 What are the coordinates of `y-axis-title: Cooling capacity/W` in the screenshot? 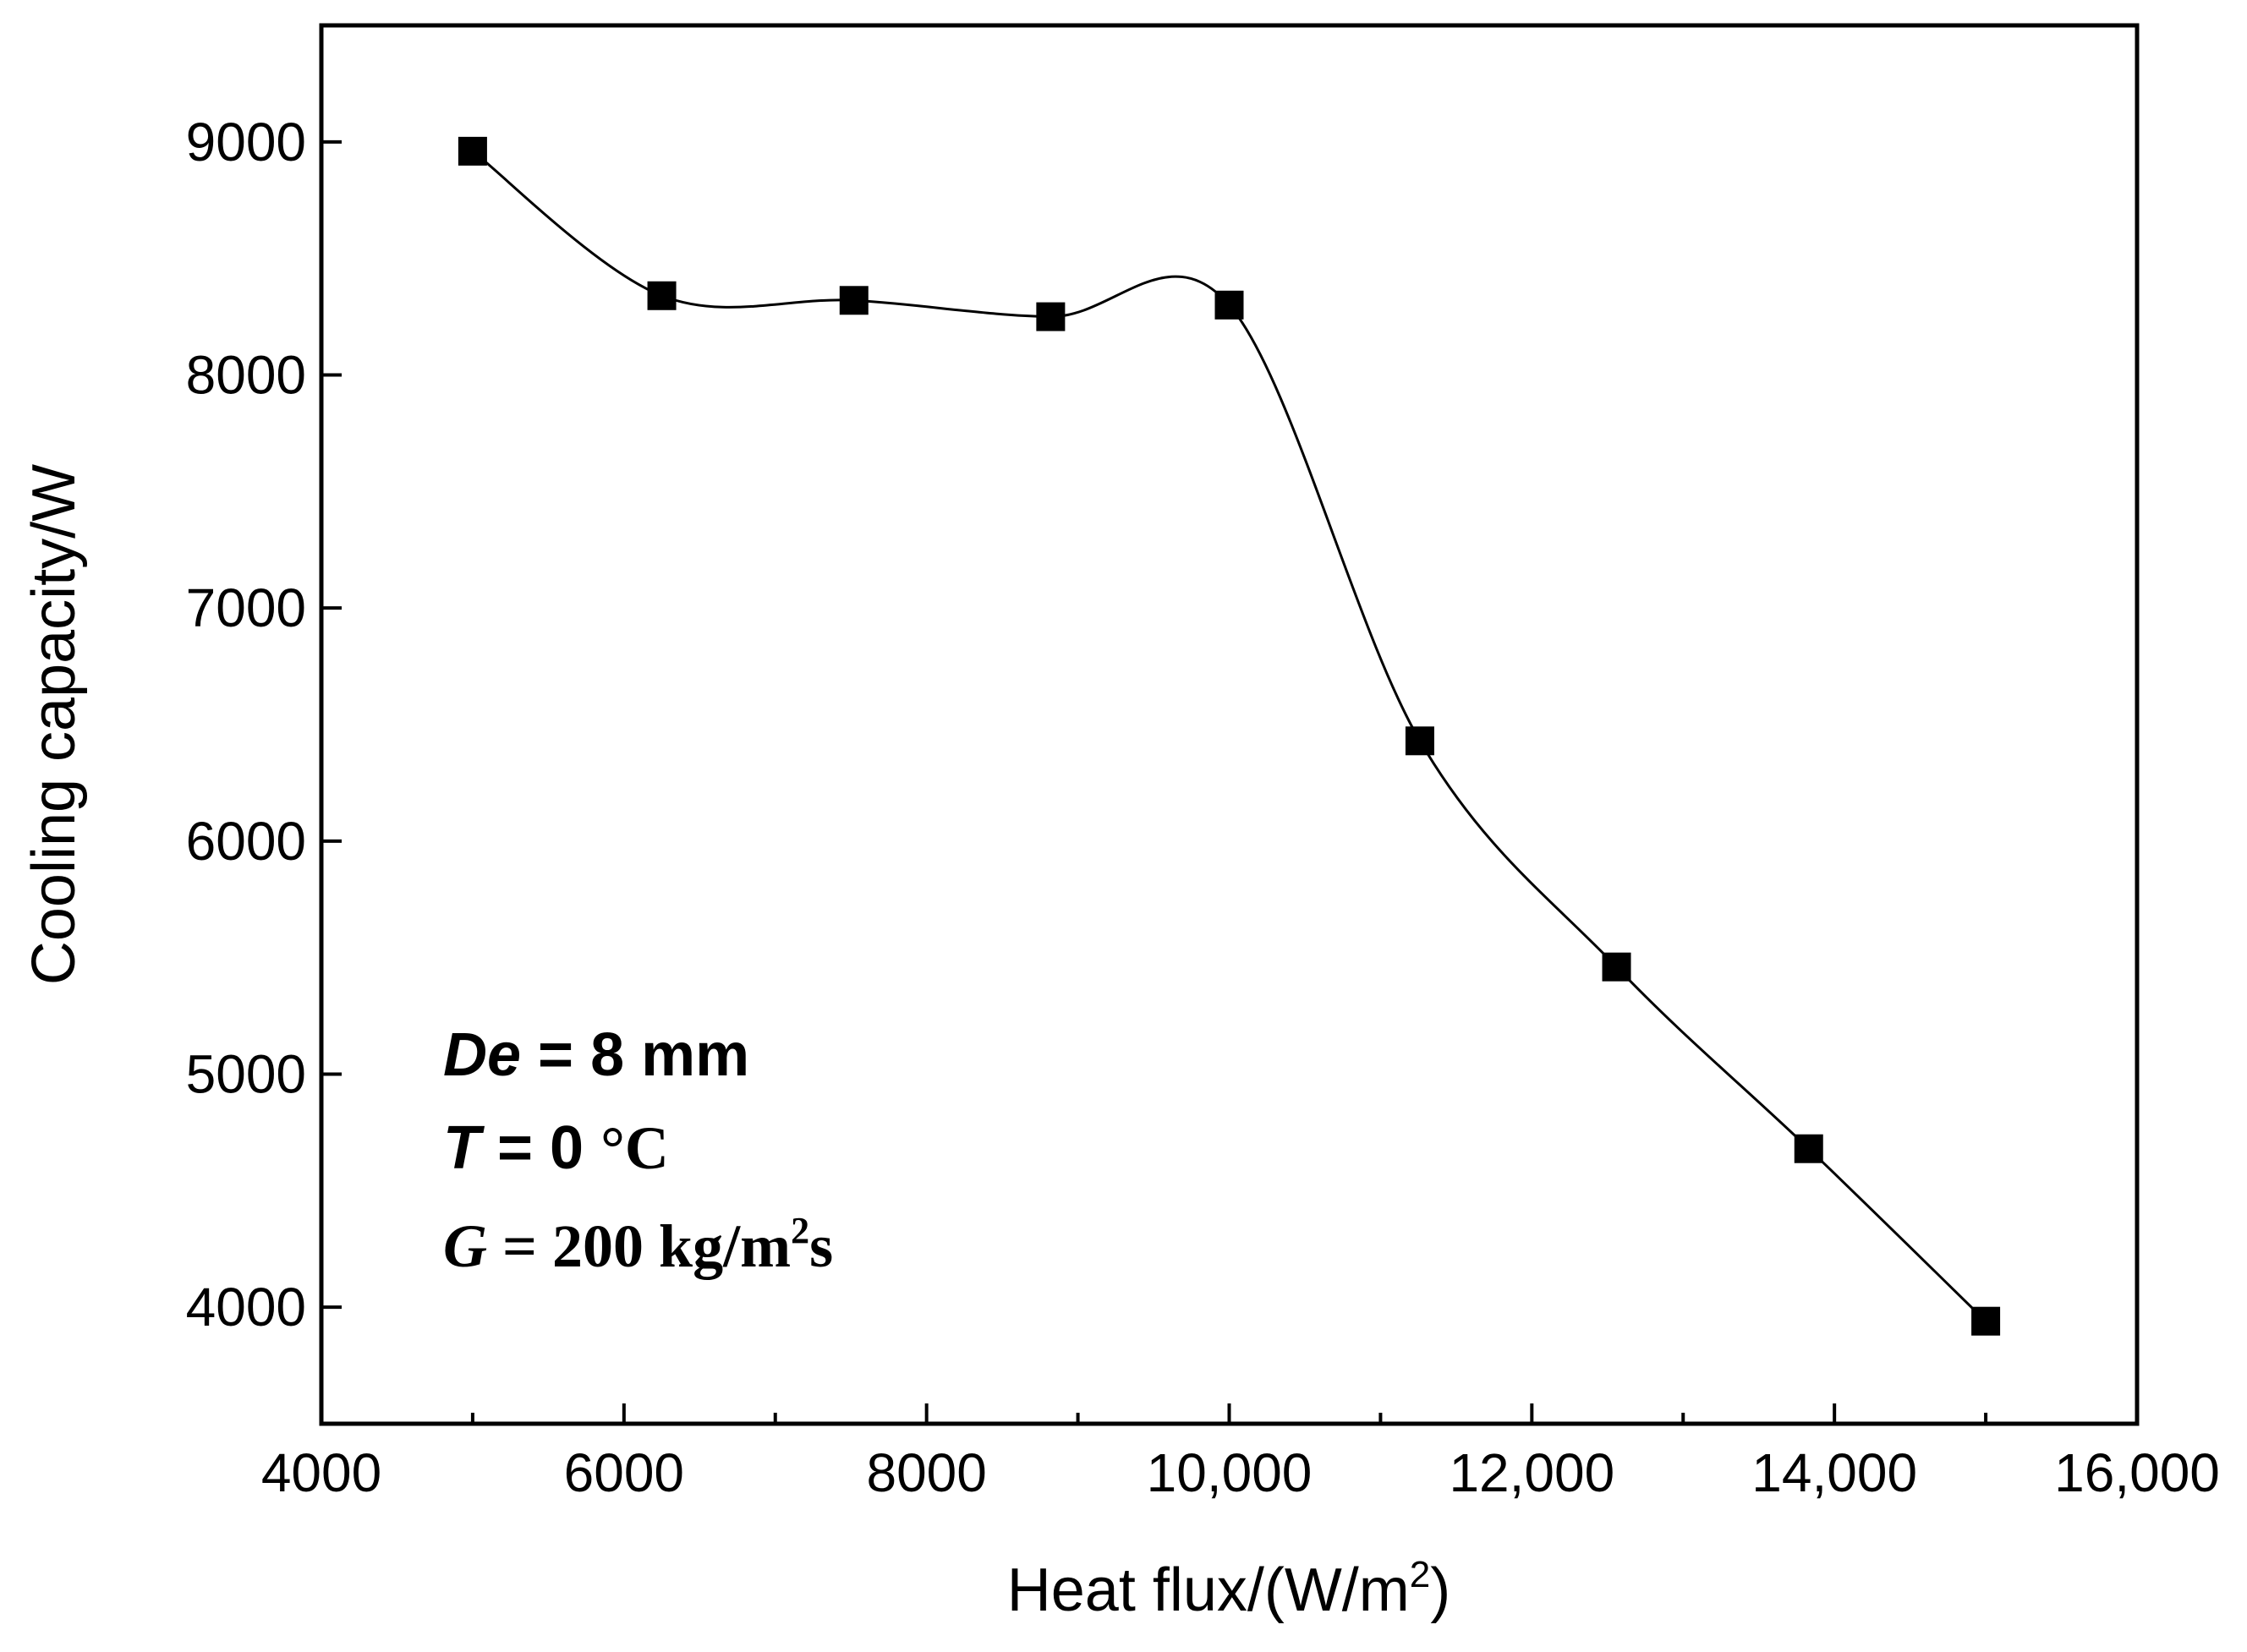 It's located at (54, 725).